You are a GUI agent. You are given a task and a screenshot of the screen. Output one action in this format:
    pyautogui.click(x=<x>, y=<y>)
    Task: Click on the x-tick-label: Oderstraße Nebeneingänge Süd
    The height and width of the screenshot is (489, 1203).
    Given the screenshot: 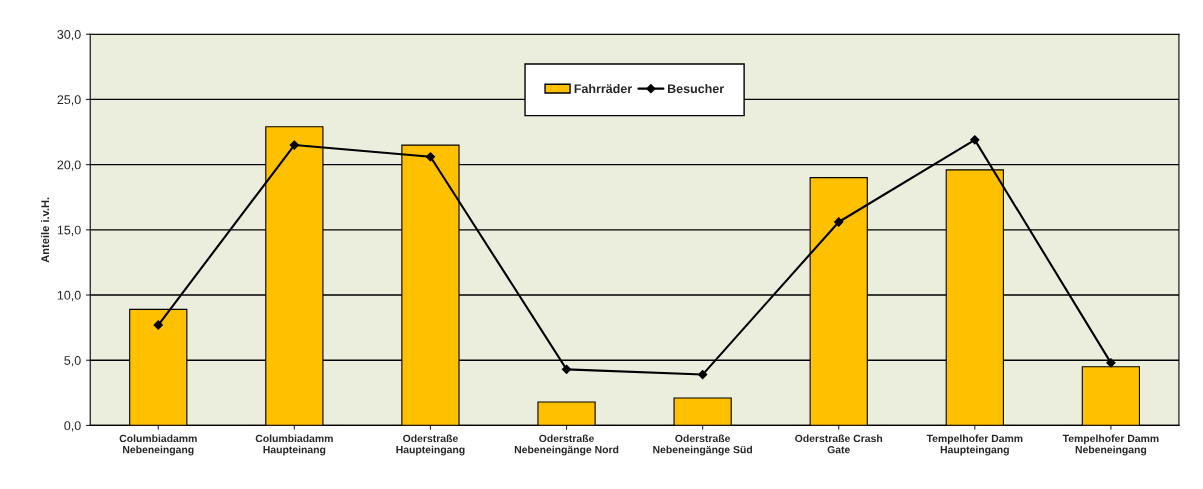 What is the action you would take?
    pyautogui.click(x=703, y=445)
    